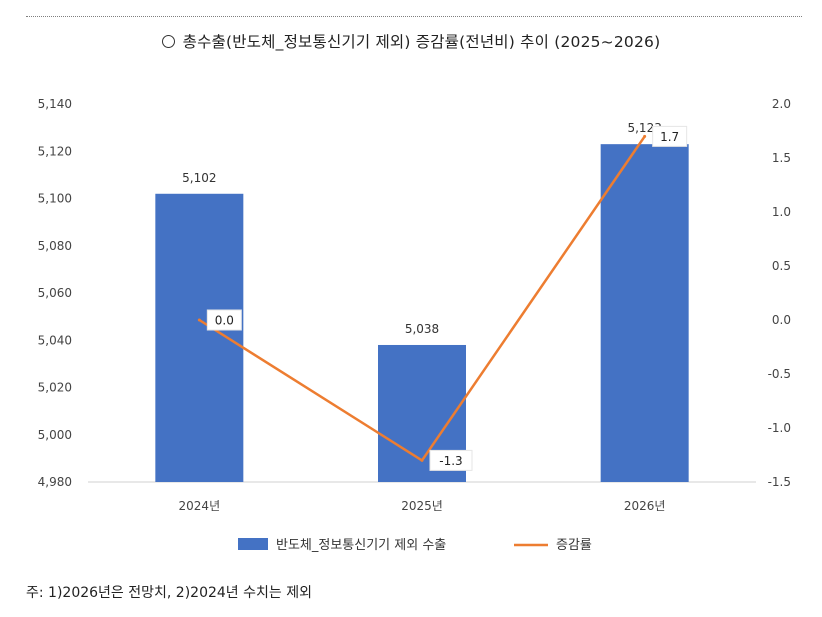 This screenshot has width=822, height=617. What do you see at coordinates (422, 329) in the screenshot?
I see `bar-data-label: 5,038` at bounding box center [422, 329].